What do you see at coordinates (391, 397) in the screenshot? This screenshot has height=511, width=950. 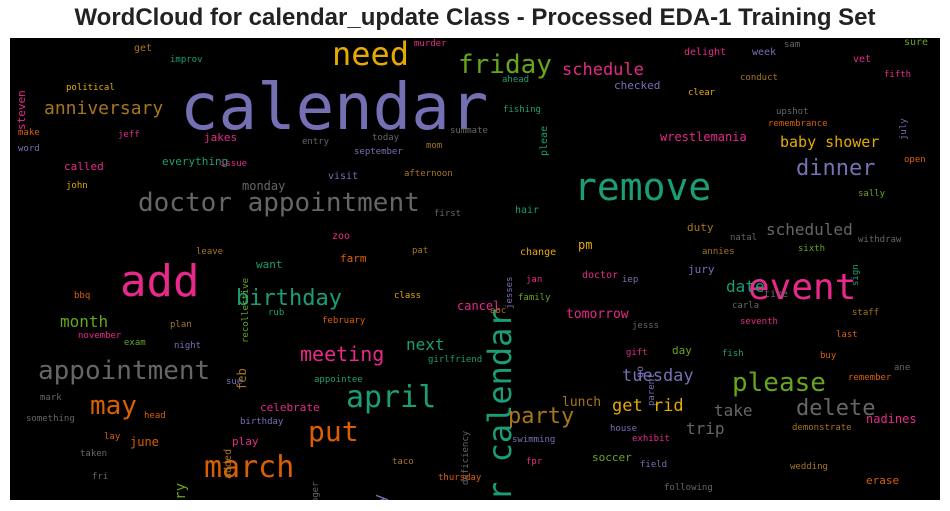 I see `word-april: april` at bounding box center [391, 397].